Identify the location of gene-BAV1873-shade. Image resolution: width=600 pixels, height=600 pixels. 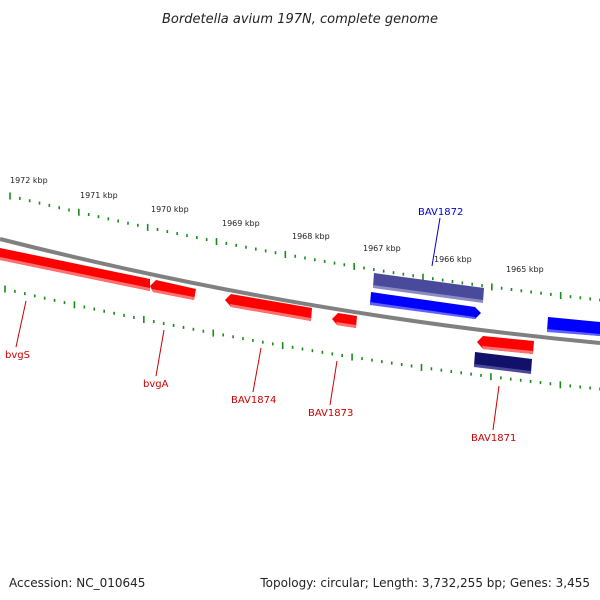
(346, 325).